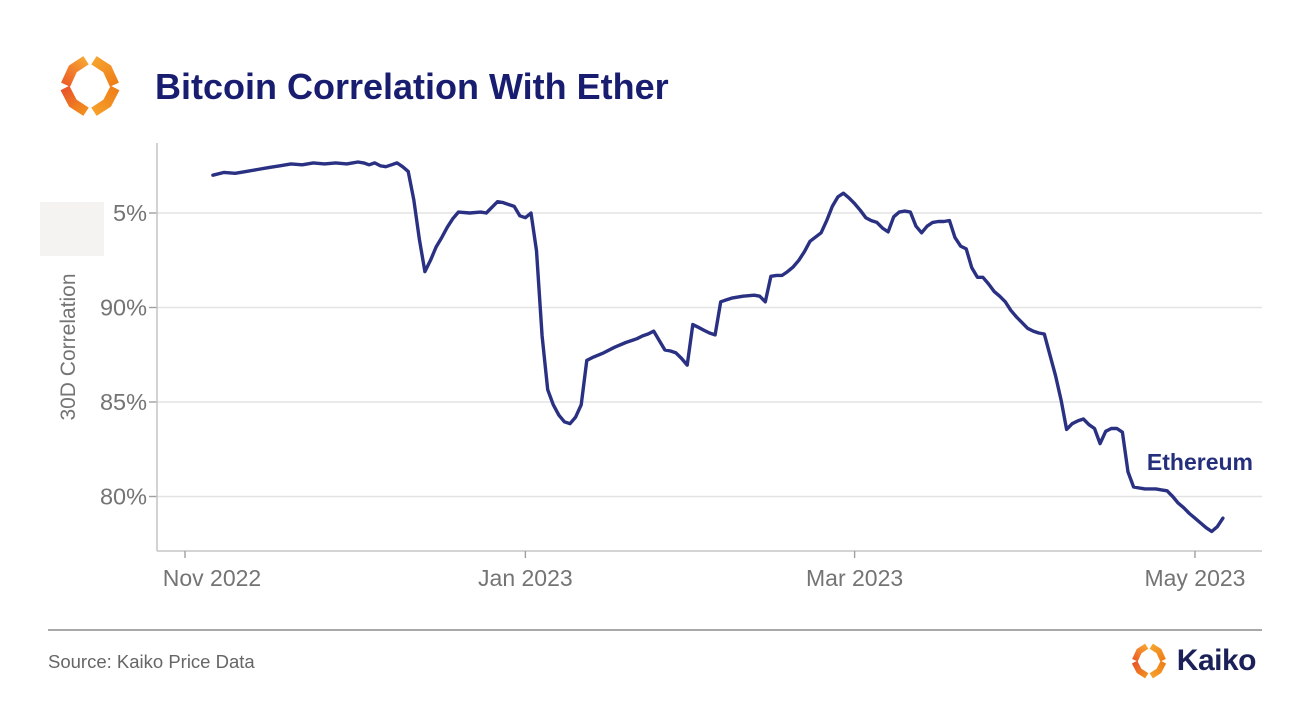  Describe the element at coordinates (1200, 462) in the screenshot. I see `ethereum-annotation: Ethereum` at that location.